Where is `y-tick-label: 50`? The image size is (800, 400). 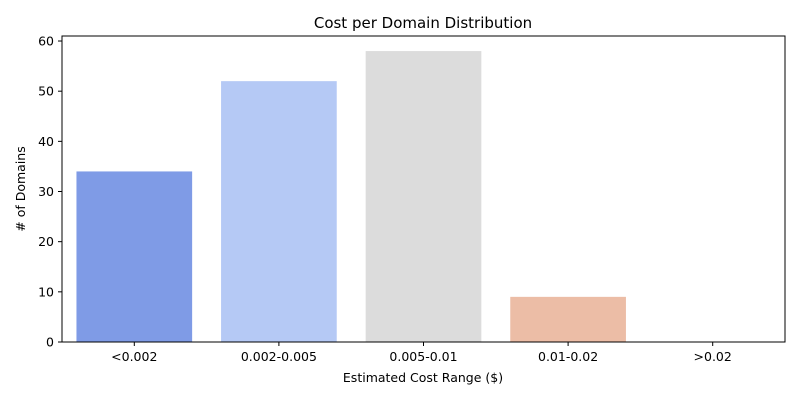
y-tick-label: 50 is located at coordinates (46, 91).